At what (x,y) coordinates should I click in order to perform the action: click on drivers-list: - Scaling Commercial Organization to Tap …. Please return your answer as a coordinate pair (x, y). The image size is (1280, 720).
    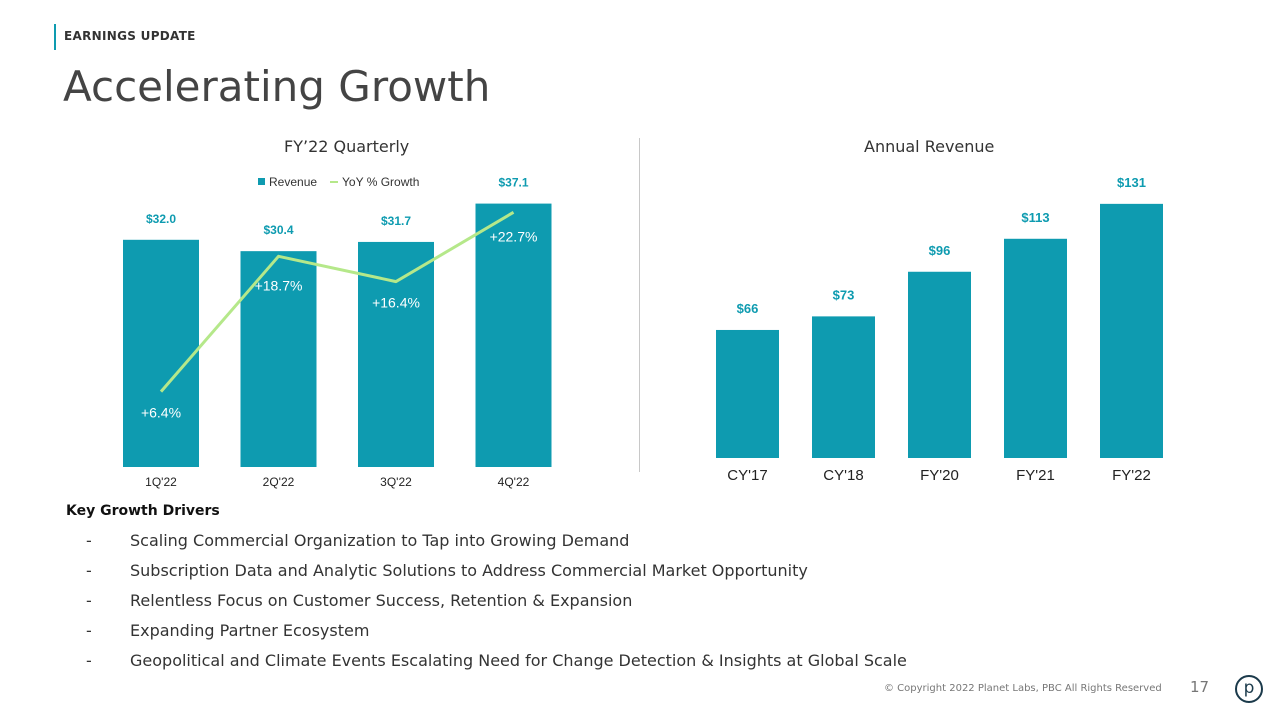
    Looking at the image, I should click on (496, 603).